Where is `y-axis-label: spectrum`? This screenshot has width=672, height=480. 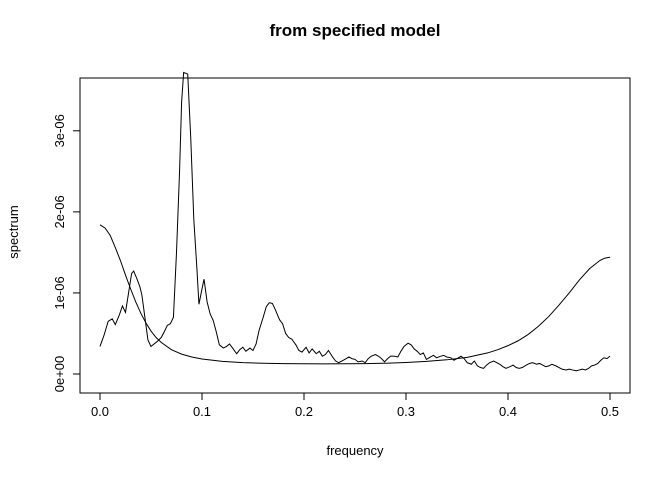 y-axis-label: spectrum is located at coordinates (13, 231).